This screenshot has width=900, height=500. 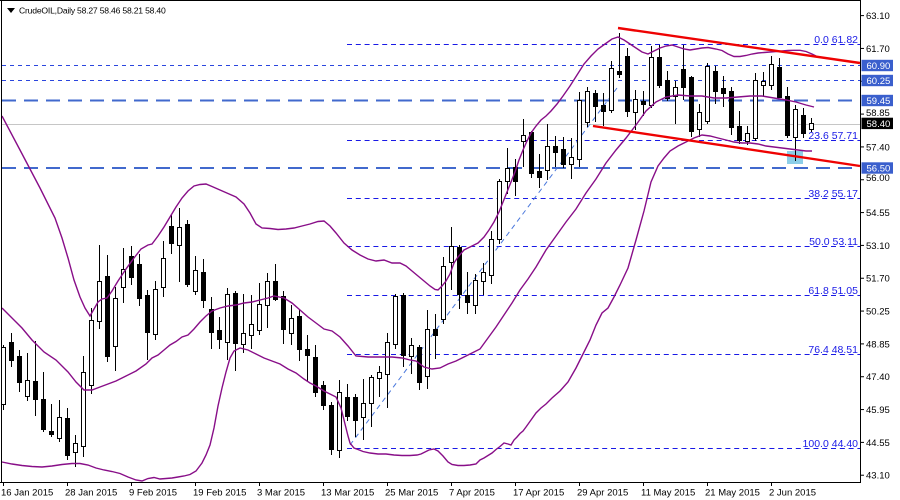 I want to click on svg-text: 45.95, so click(x=878, y=410).